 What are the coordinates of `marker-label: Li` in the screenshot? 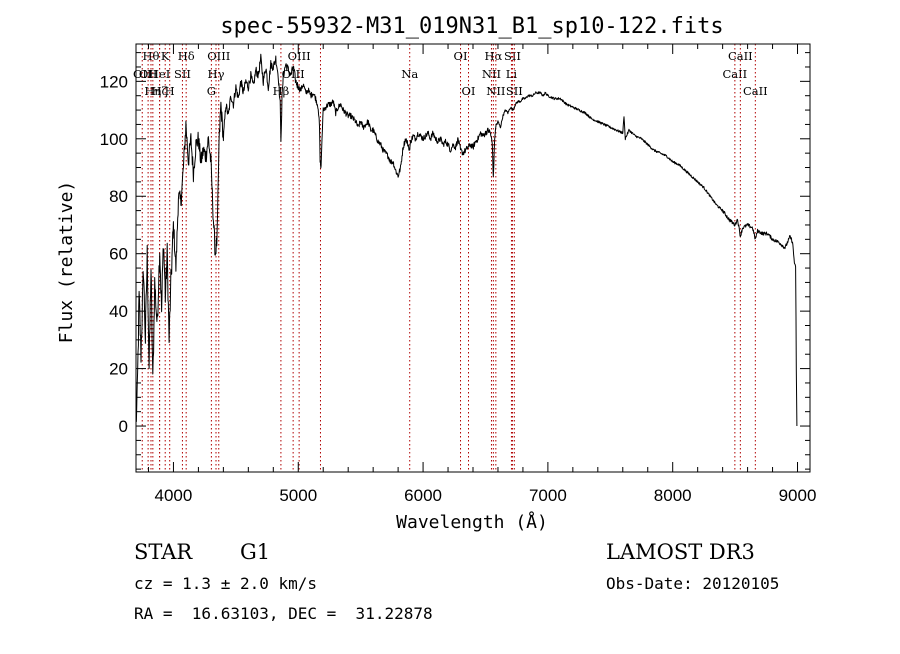 It's located at (512, 74).